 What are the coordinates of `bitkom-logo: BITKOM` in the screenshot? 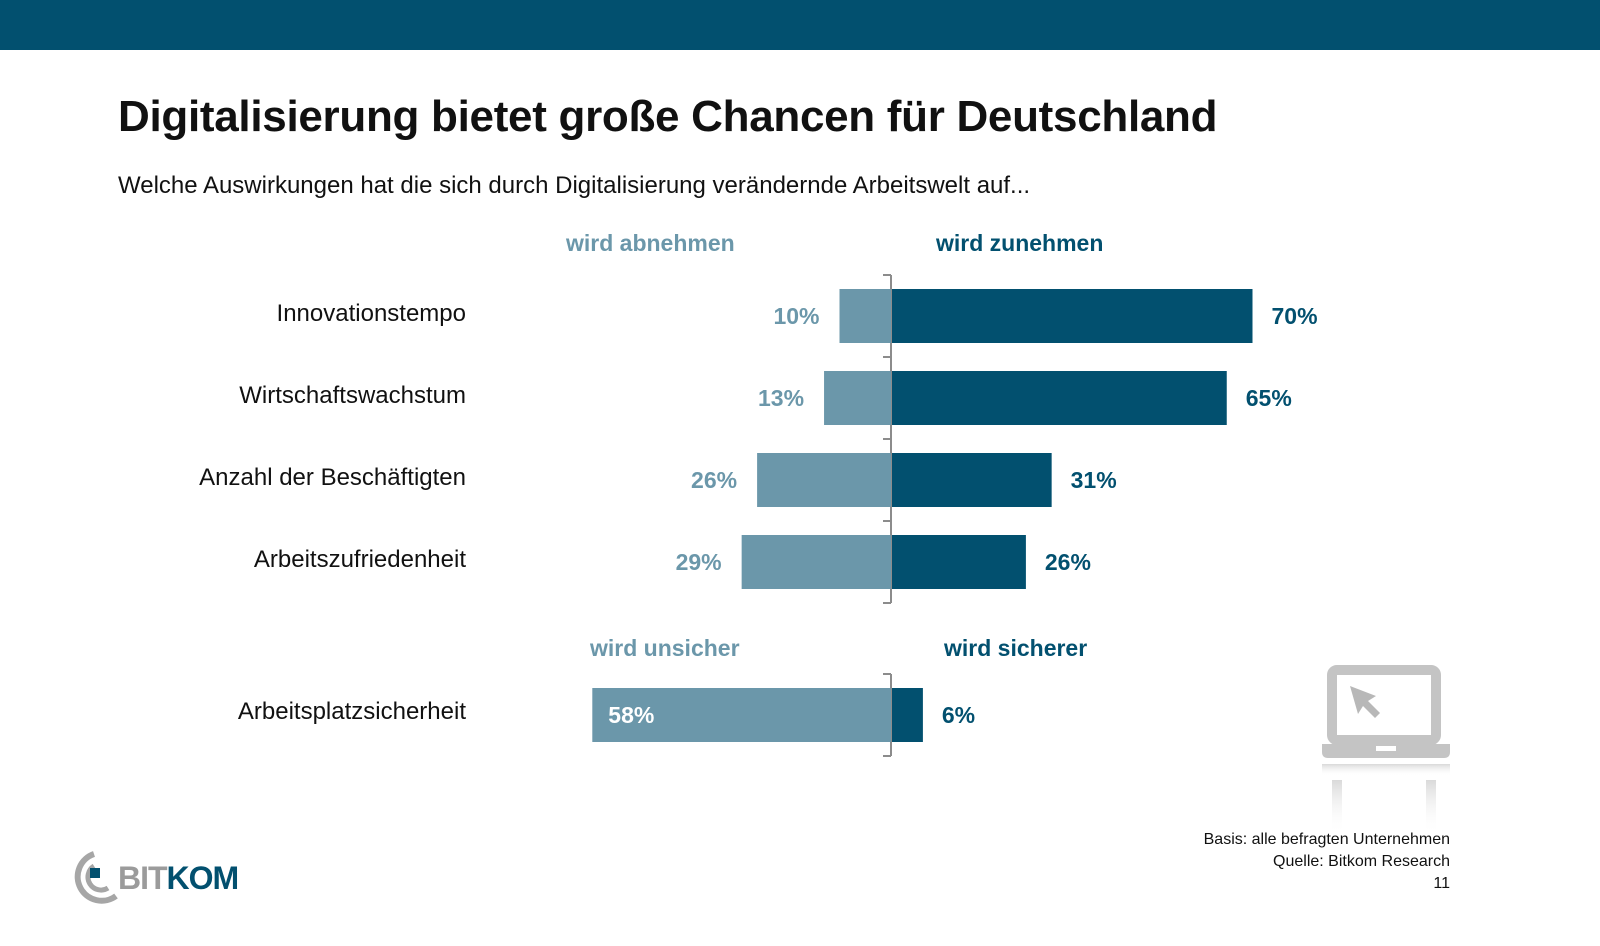 It's located at (164, 878).